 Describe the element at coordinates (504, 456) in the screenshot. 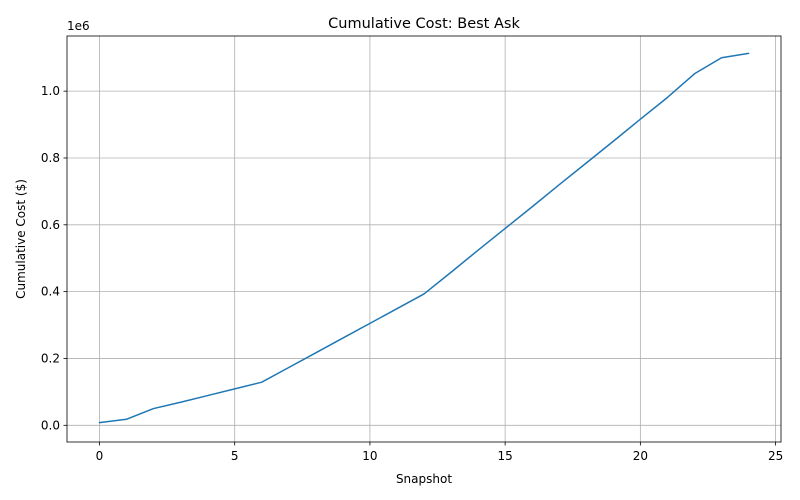

I see `x-tick-label: 15` at that location.